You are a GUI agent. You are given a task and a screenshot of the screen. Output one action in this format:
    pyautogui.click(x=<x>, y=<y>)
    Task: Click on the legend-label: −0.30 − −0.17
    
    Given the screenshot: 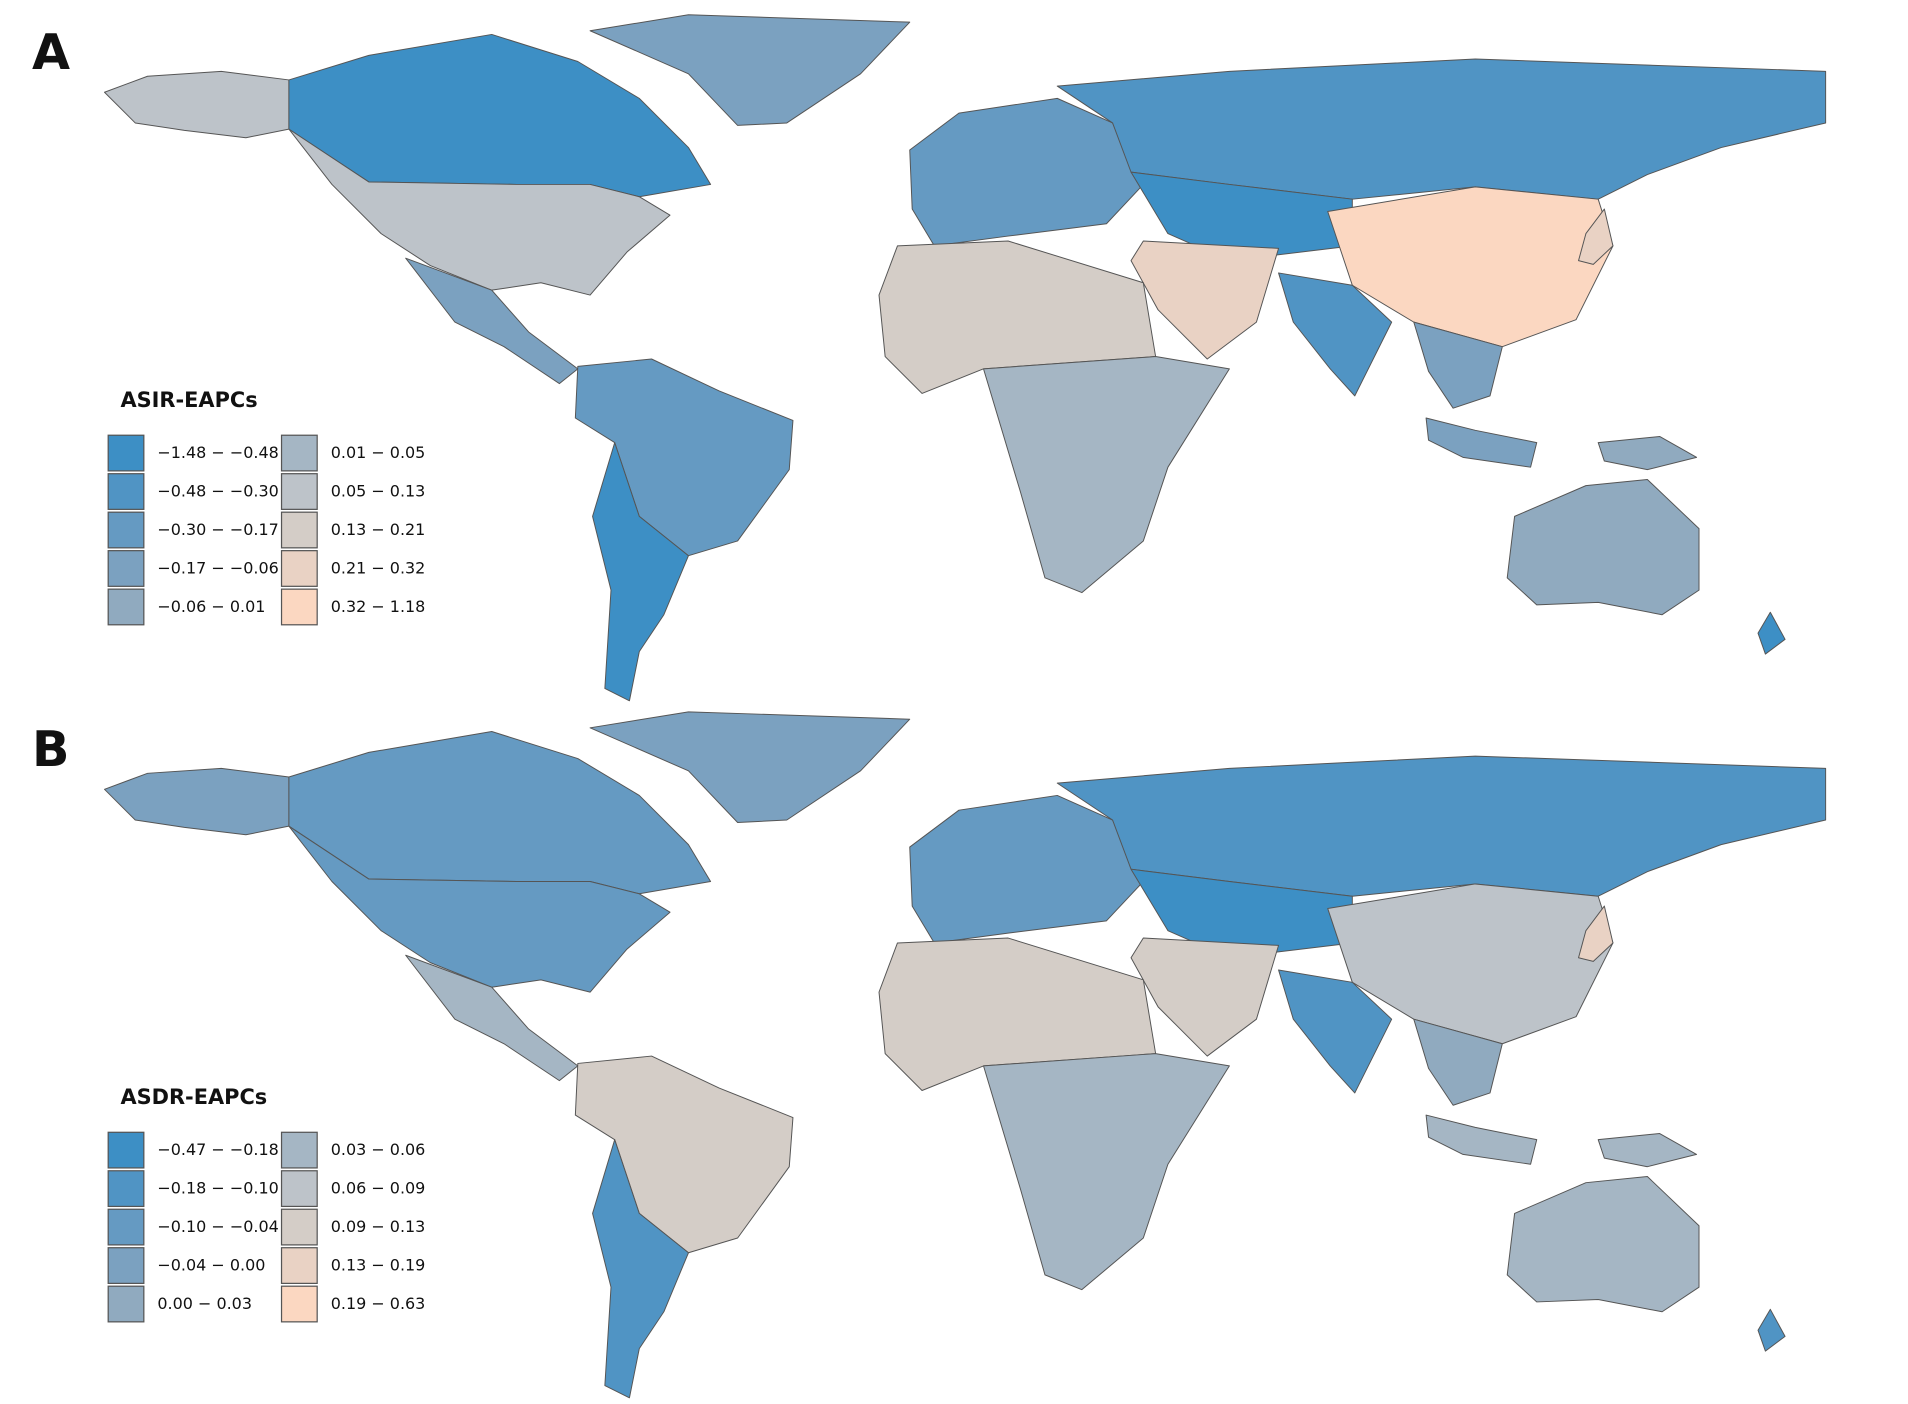 What is the action you would take?
    pyautogui.click(x=217, y=529)
    